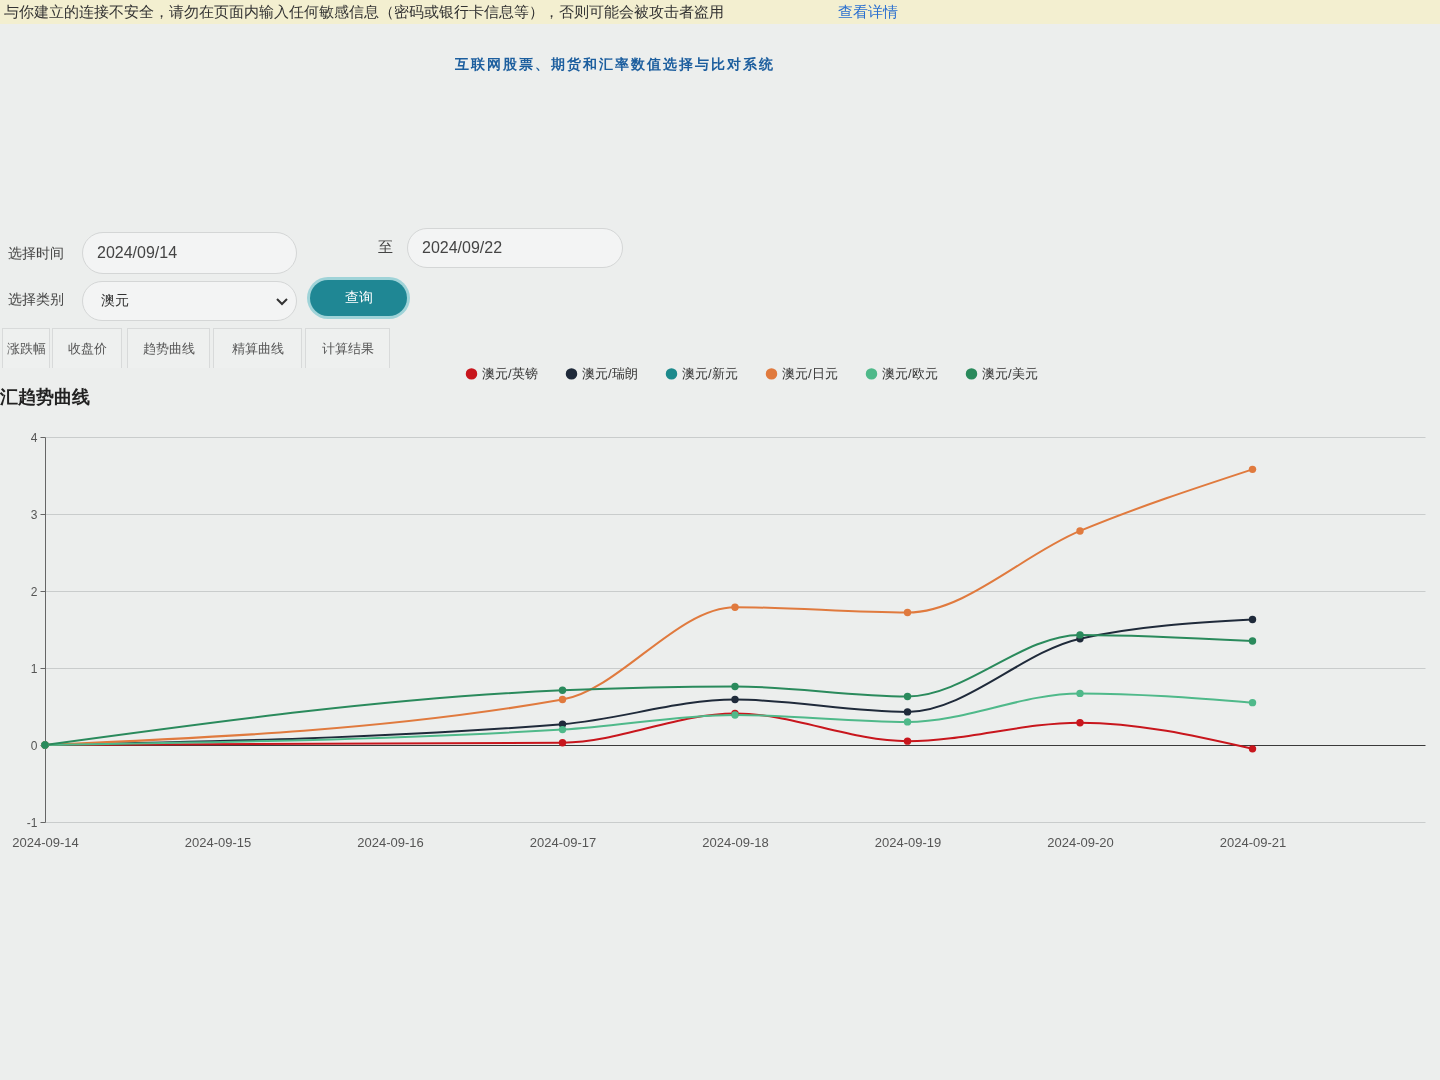 The width and height of the screenshot is (1440, 1080). Describe the element at coordinates (34, 514) in the screenshot. I see `y-tick-label: 3` at that location.